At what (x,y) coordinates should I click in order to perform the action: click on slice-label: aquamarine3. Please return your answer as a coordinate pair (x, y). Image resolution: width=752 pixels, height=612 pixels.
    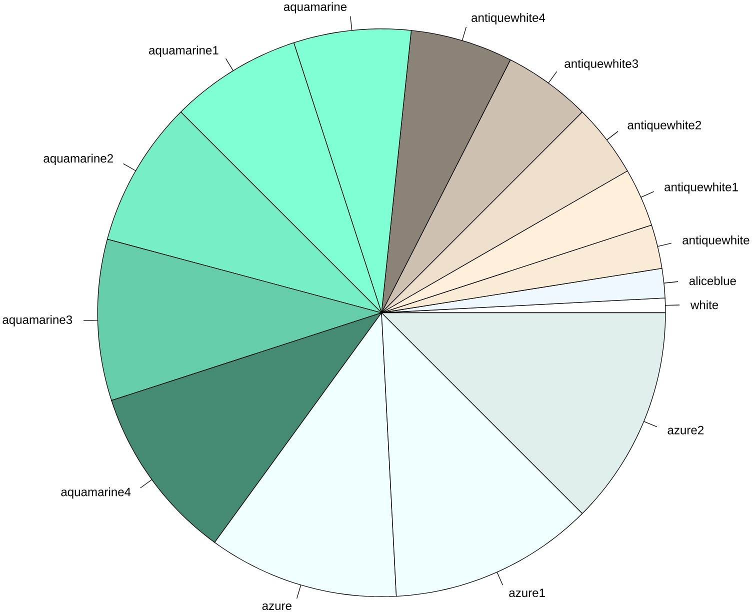
    Looking at the image, I should click on (37, 320).